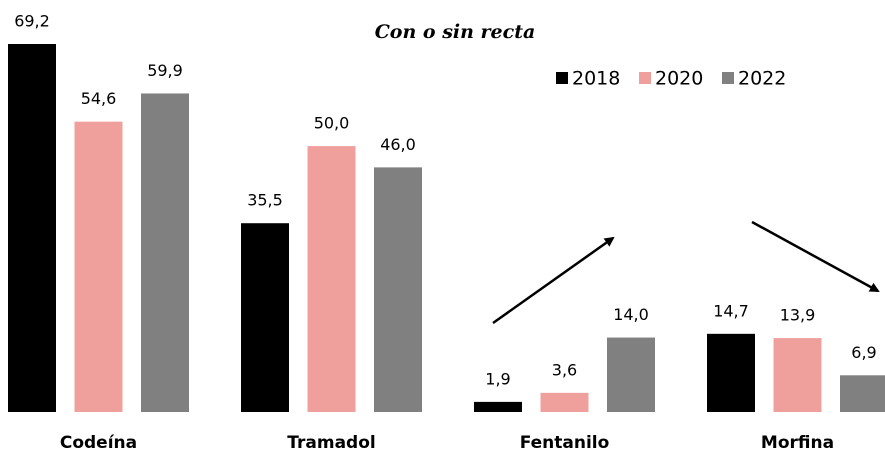 Image resolution: width=885 pixels, height=460 pixels. Describe the element at coordinates (815, 256) in the screenshot. I see `trend-arrow-down` at that location.